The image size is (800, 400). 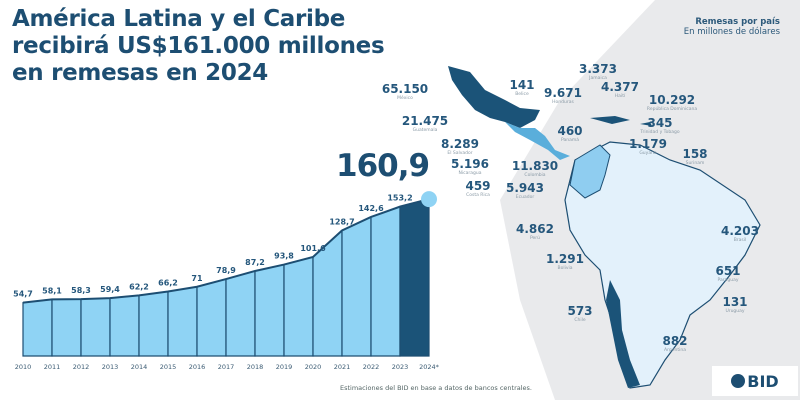 What do you see at coordinates (580, 311) in the screenshot?
I see `country-value: 573` at bounding box center [580, 311].